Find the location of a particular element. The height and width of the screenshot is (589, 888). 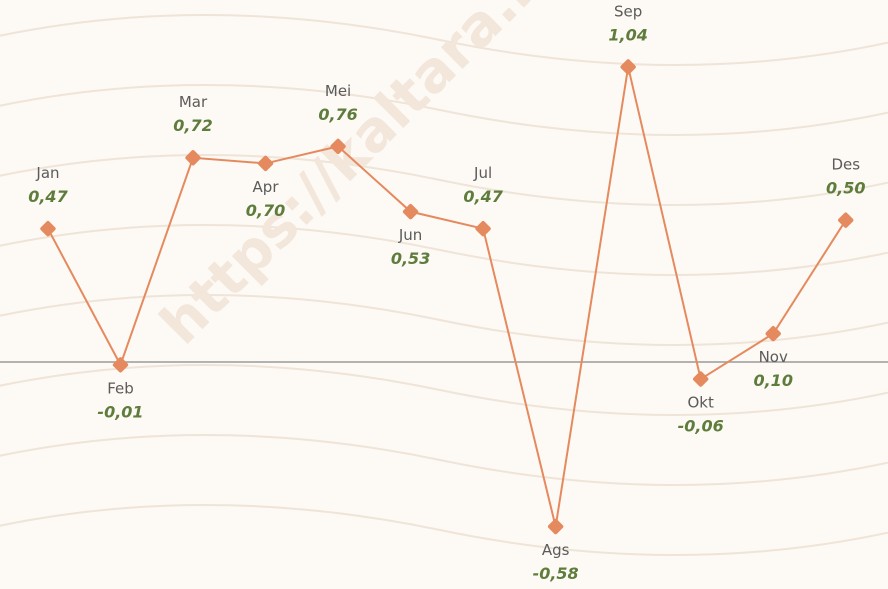

category-label: Mar is located at coordinates (193, 102).